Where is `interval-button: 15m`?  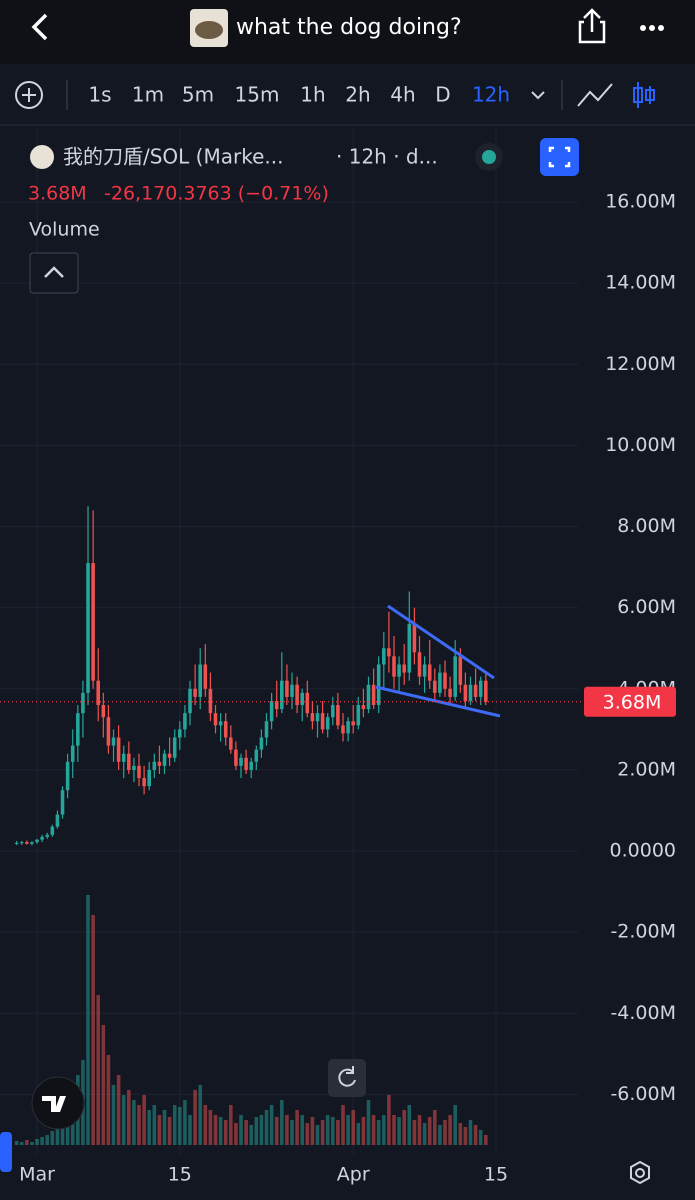
interval-button: 15m is located at coordinates (257, 95).